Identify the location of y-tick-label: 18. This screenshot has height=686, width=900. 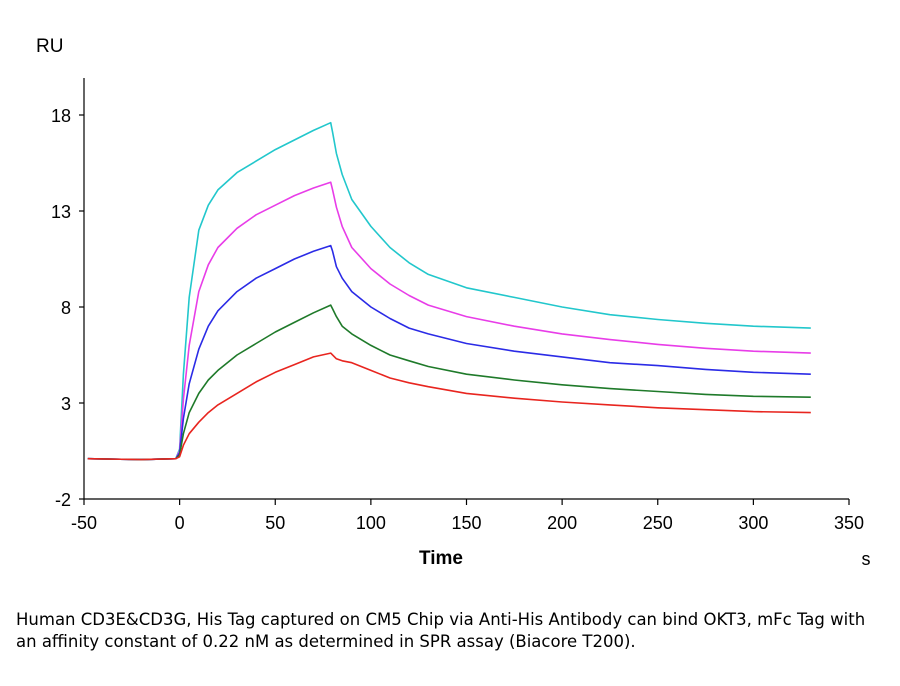
(61, 116).